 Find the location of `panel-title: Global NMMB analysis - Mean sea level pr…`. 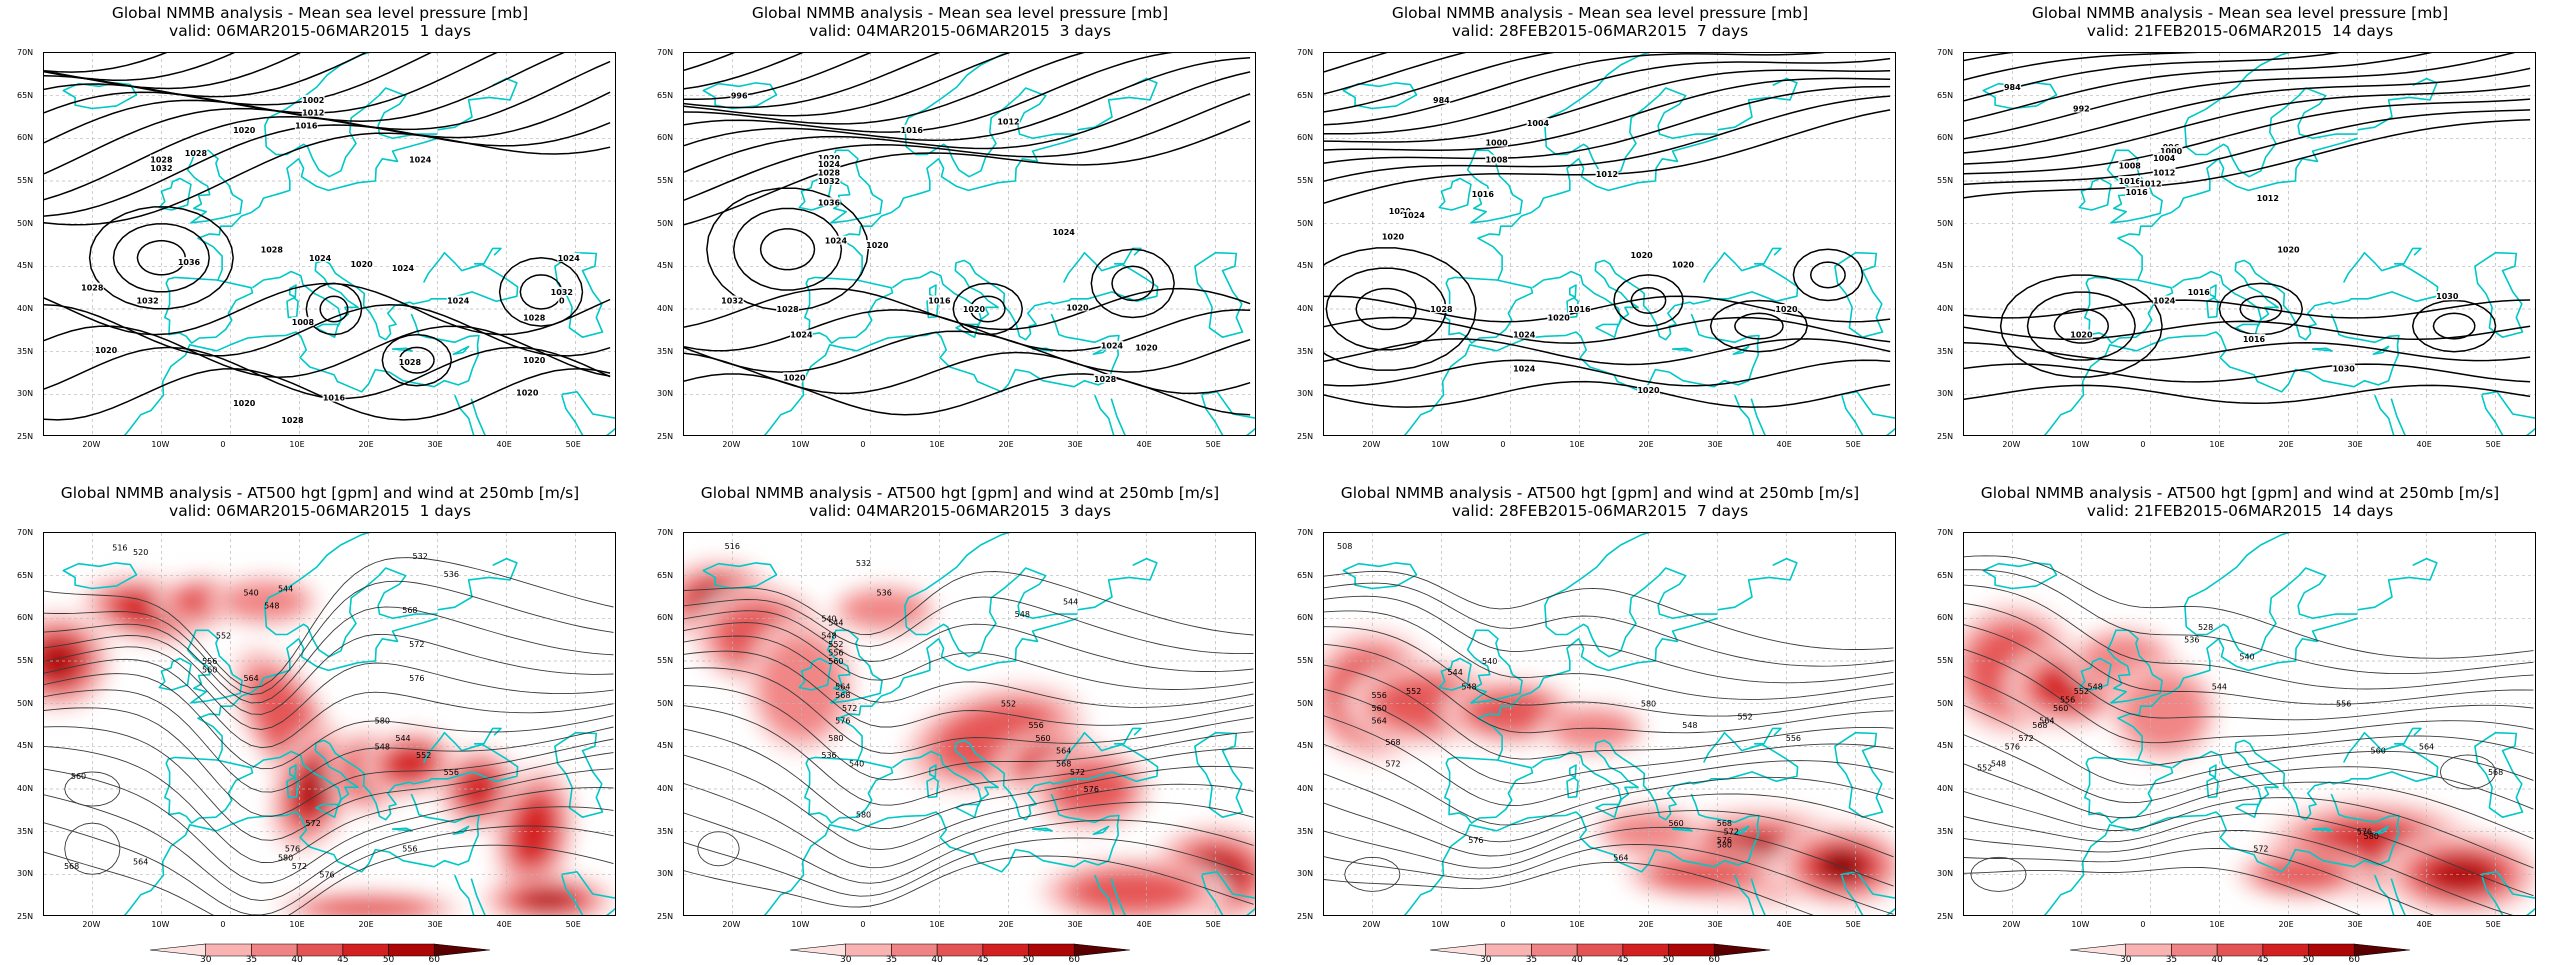

panel-title: Global NMMB analysis - Mean sea level pr… is located at coordinates (1600, 22).